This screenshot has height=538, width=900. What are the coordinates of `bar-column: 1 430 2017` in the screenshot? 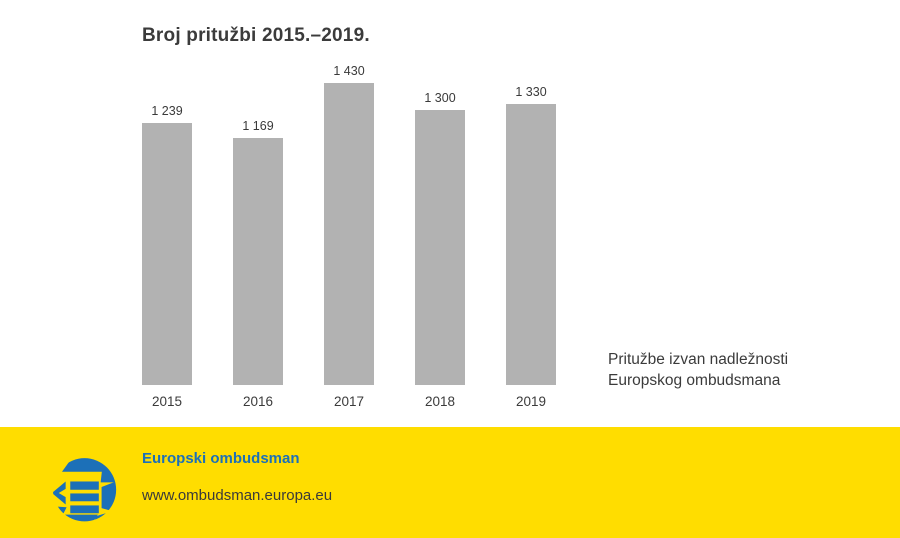 It's located at (349, 237).